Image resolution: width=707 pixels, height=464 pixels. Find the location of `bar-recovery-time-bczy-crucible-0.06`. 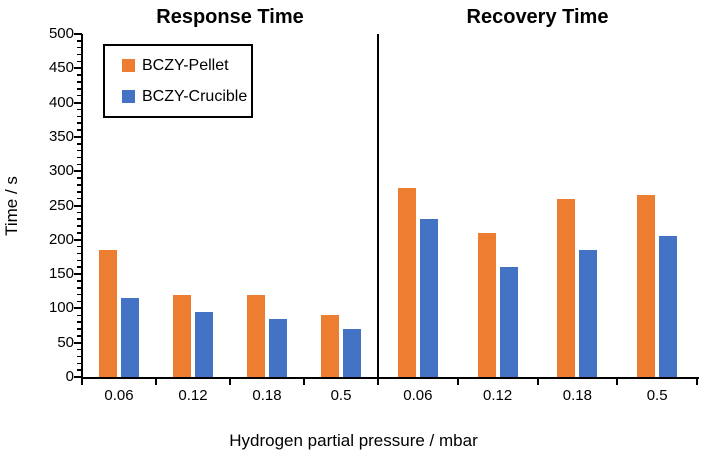

bar-recovery-time-bczy-crucible-0.06 is located at coordinates (428, 298).